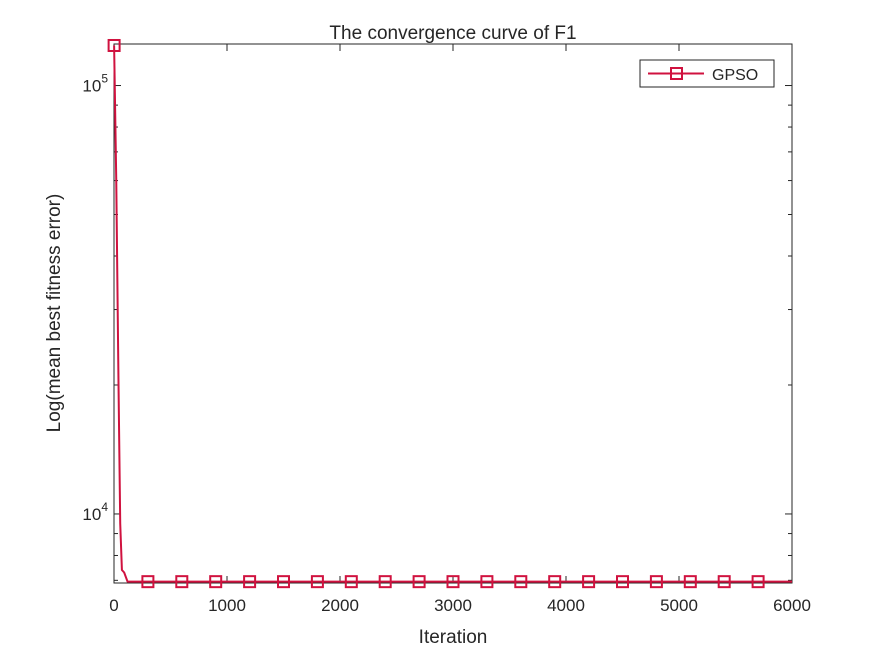 This screenshot has height=656, width=875. Describe the element at coordinates (676, 73) in the screenshot. I see `legend-marker-square` at that location.